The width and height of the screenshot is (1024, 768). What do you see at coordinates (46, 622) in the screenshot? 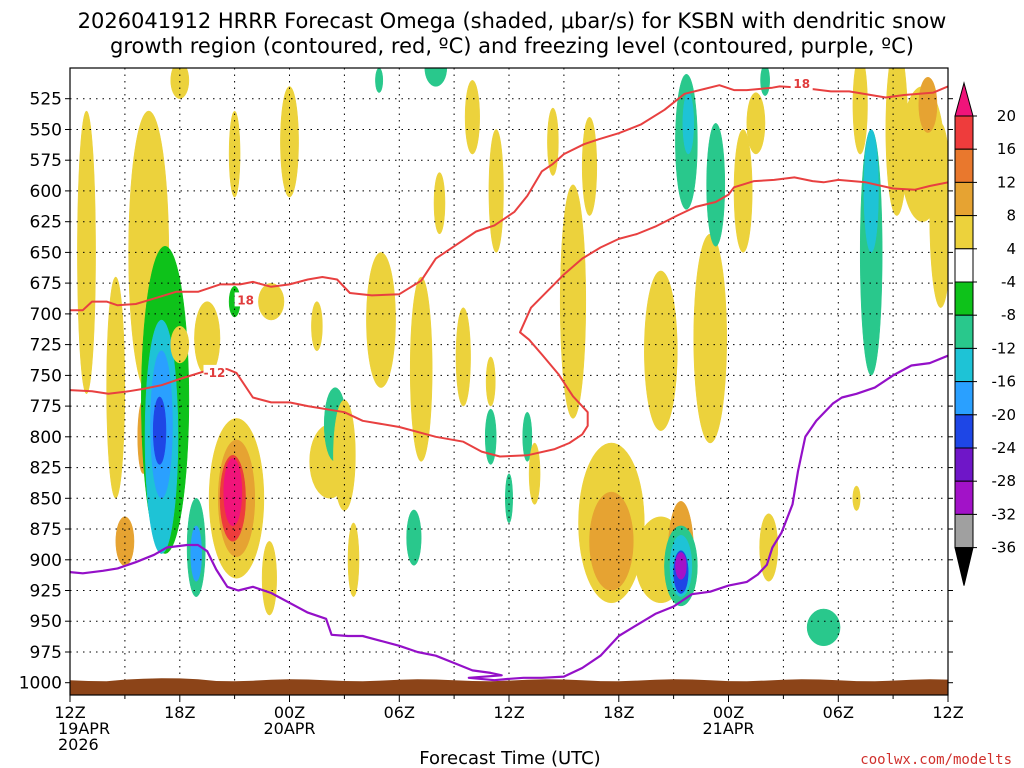
I see `y-tick-label-950: 950` at bounding box center [46, 622].